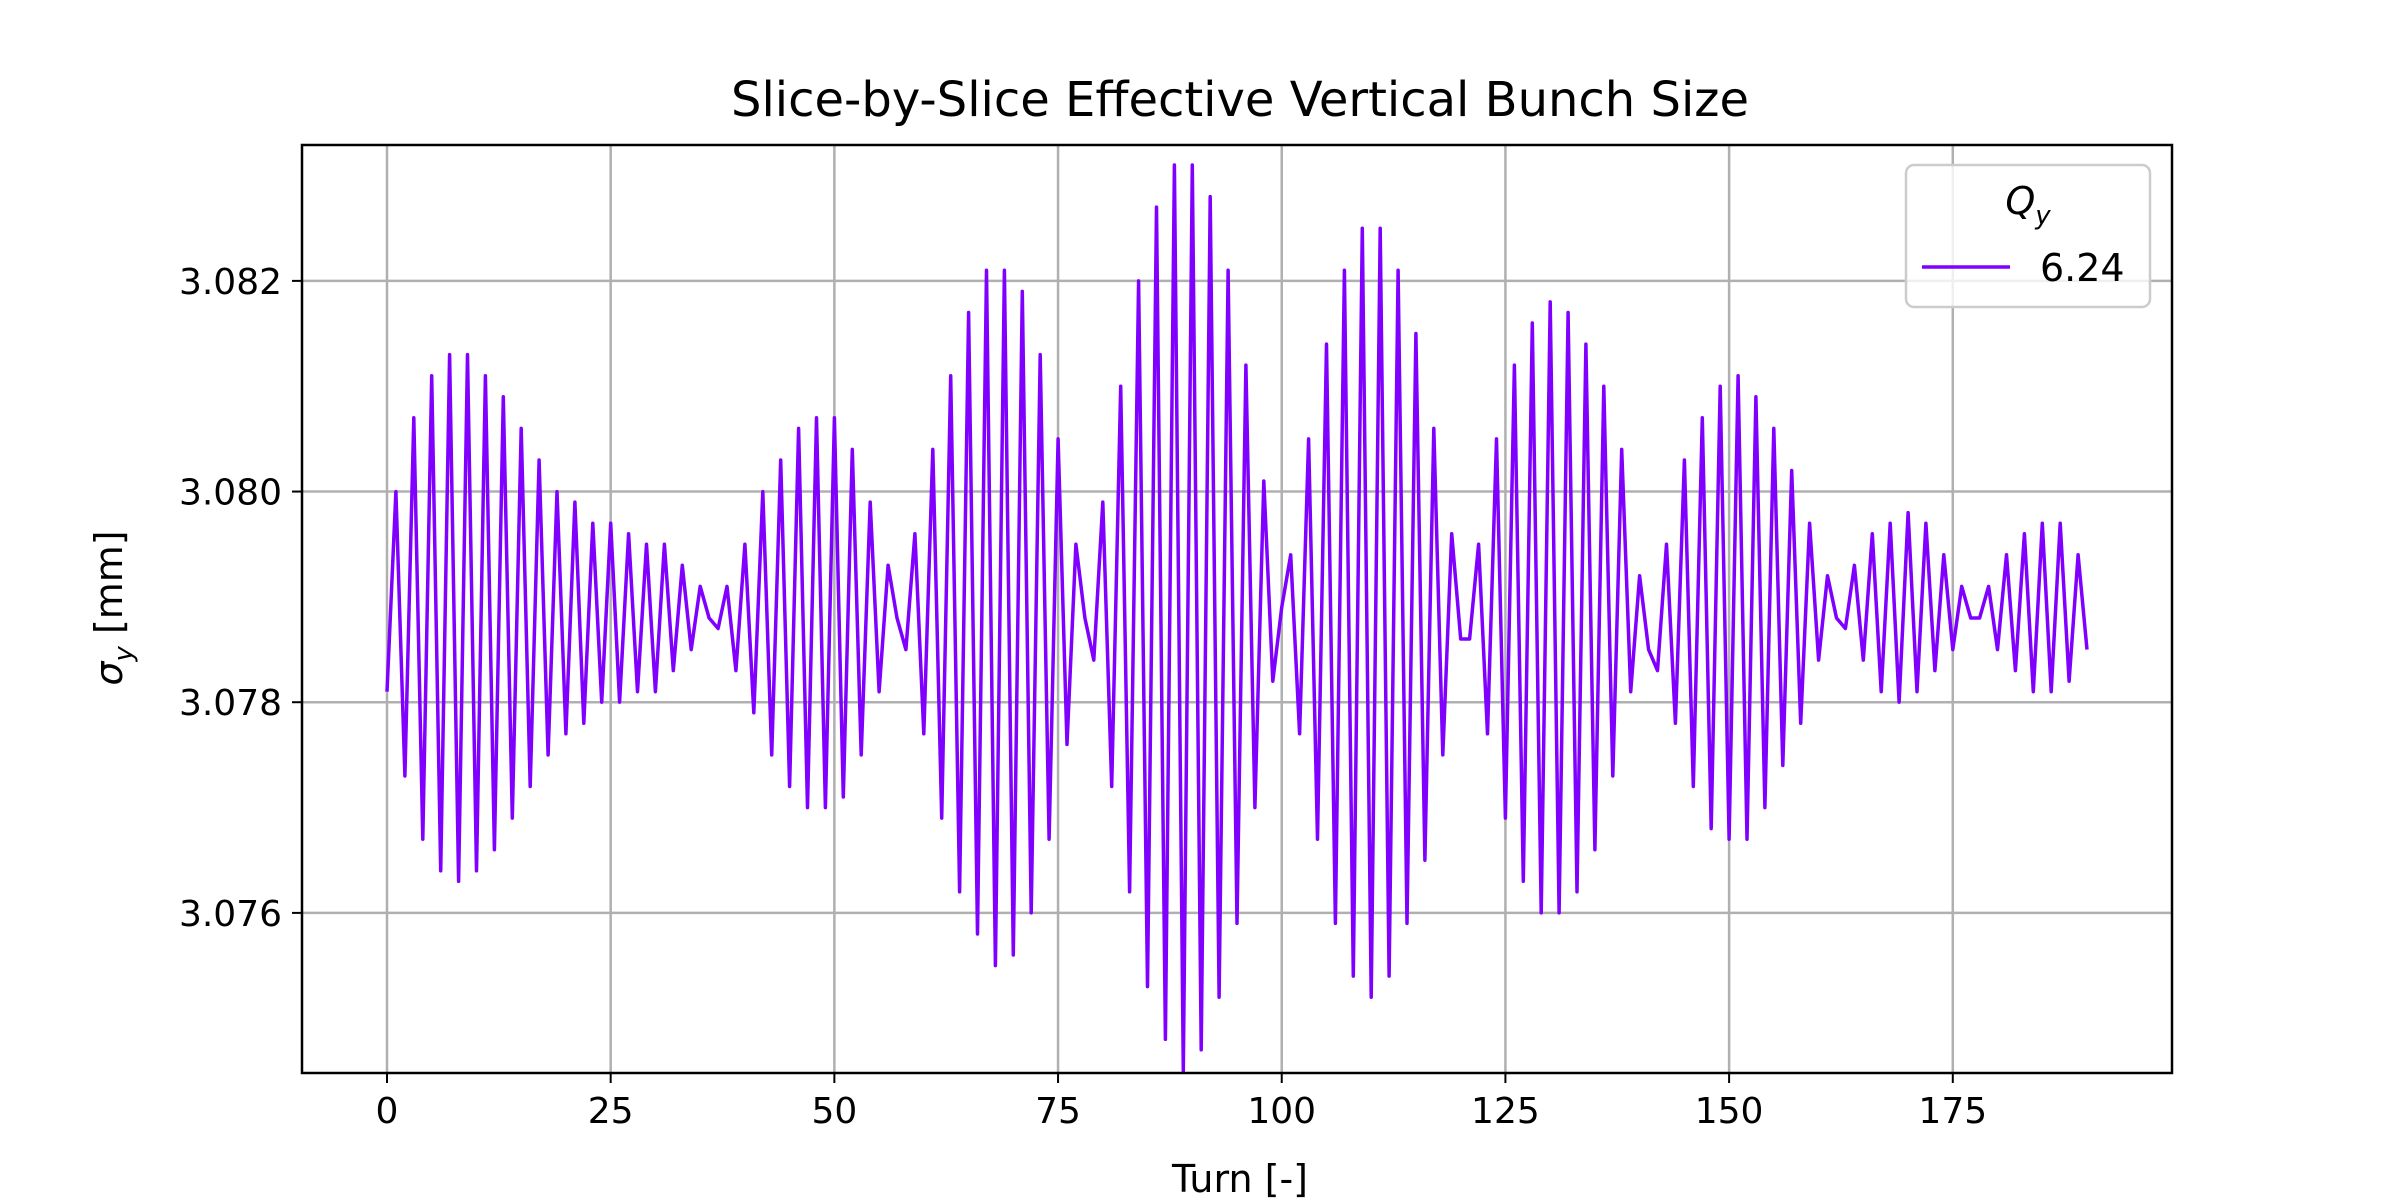  What do you see at coordinates (1239, 1178) in the screenshot?
I see `x-axis-label: Turn [-]` at bounding box center [1239, 1178].